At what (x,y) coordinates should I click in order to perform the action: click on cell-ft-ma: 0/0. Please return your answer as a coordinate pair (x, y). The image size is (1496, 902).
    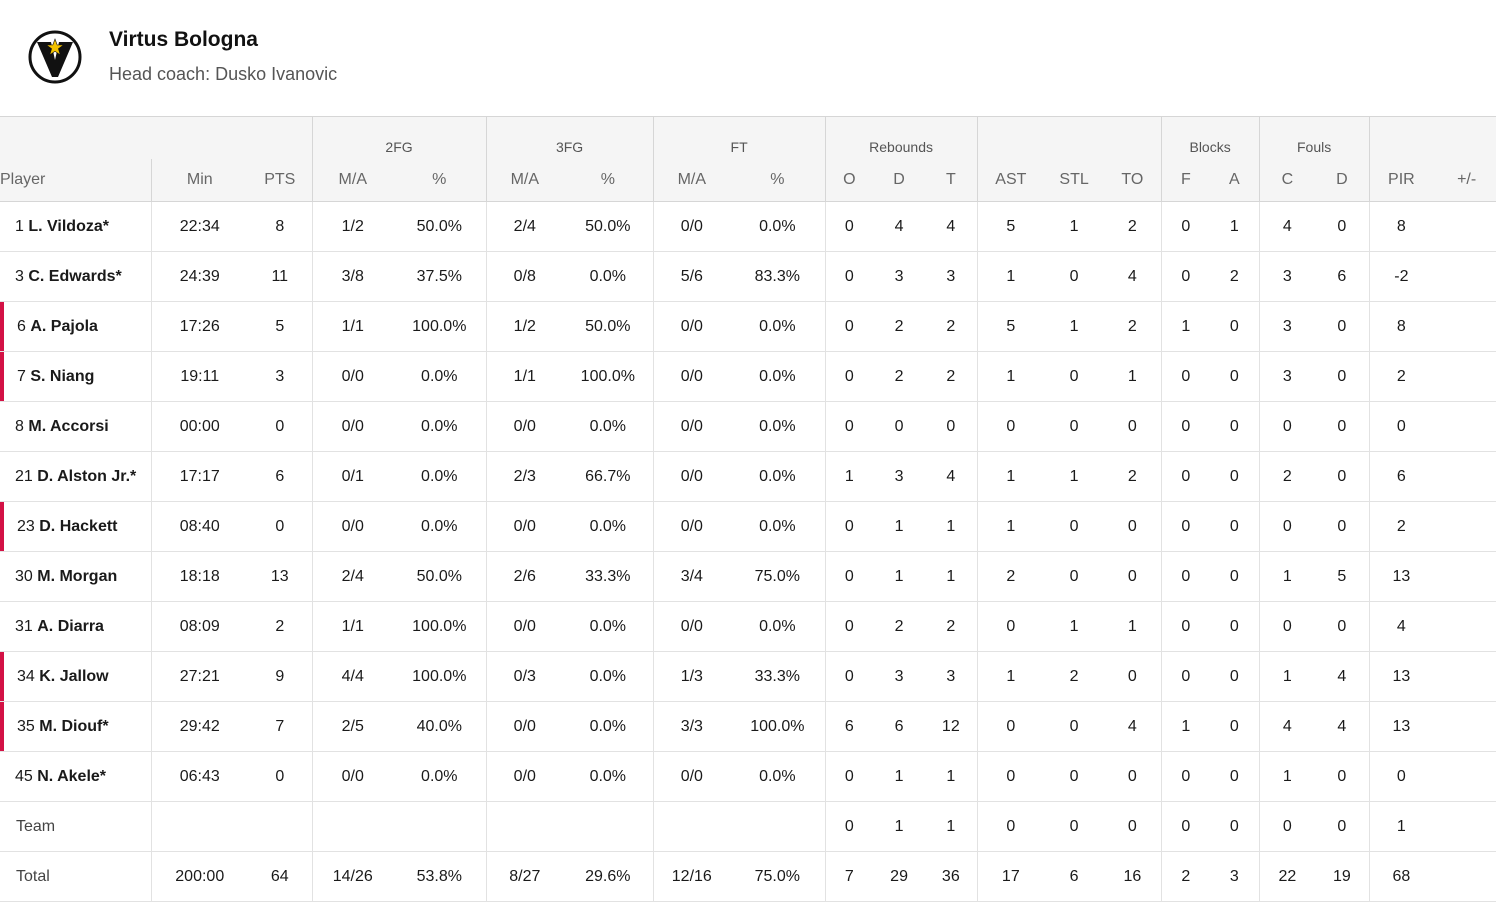
    Looking at the image, I should click on (691, 626).